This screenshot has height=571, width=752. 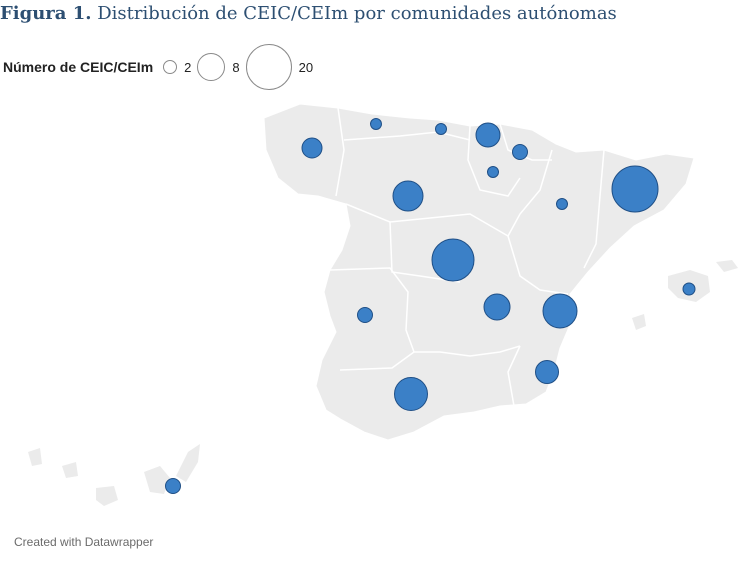 What do you see at coordinates (408, 196) in the screenshot?
I see `bubble-castilla-y-leon` at bounding box center [408, 196].